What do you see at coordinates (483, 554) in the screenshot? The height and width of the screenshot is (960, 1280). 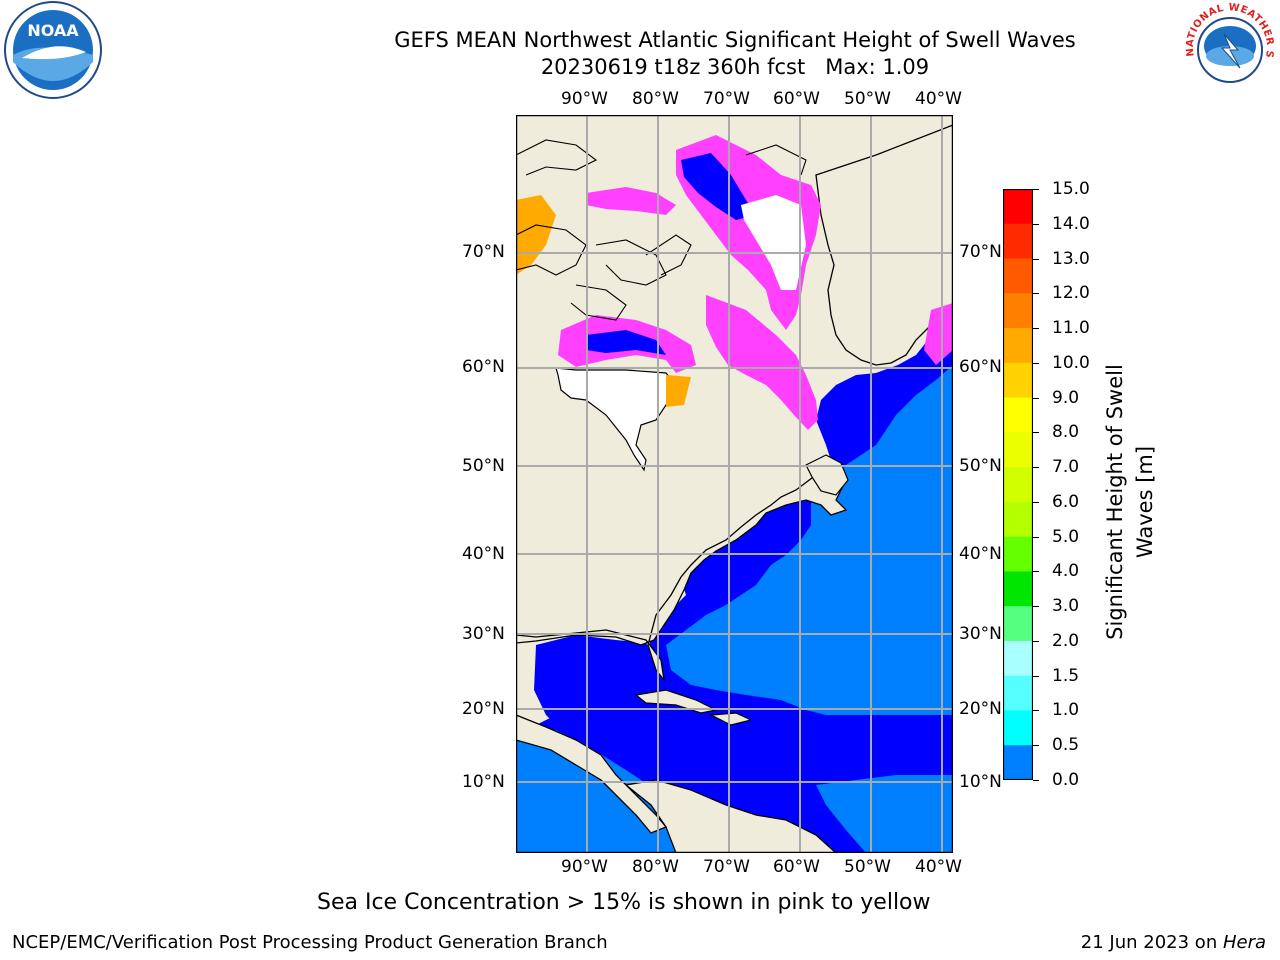 I see `lat-label-left-40n: 40°N` at bounding box center [483, 554].